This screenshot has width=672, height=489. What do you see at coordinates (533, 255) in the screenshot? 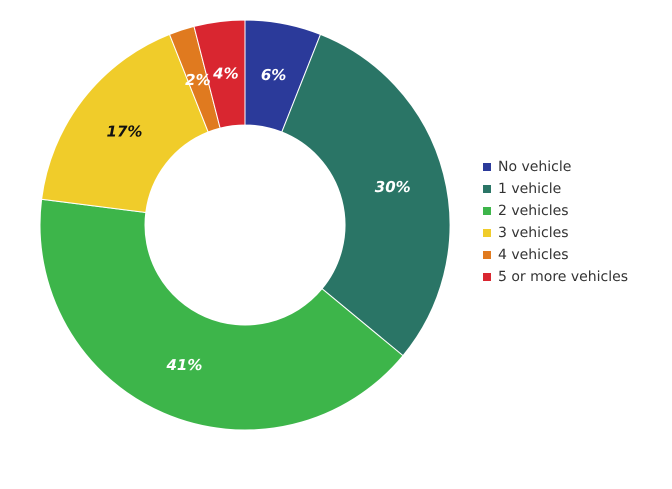
I see `legend-label: 4 vehicles` at bounding box center [533, 255].